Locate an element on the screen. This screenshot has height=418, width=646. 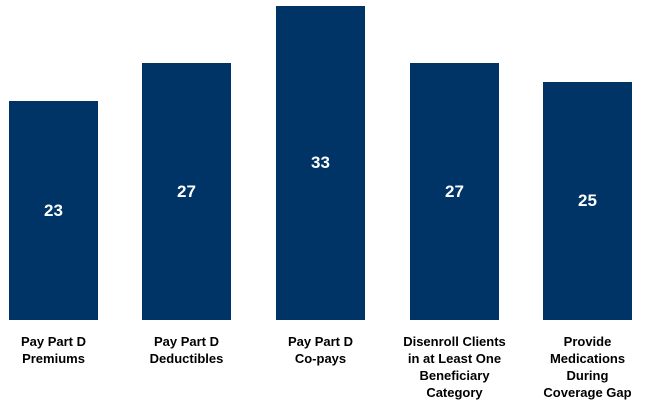
category-label-line: Coverage Gap is located at coordinates (587, 392).